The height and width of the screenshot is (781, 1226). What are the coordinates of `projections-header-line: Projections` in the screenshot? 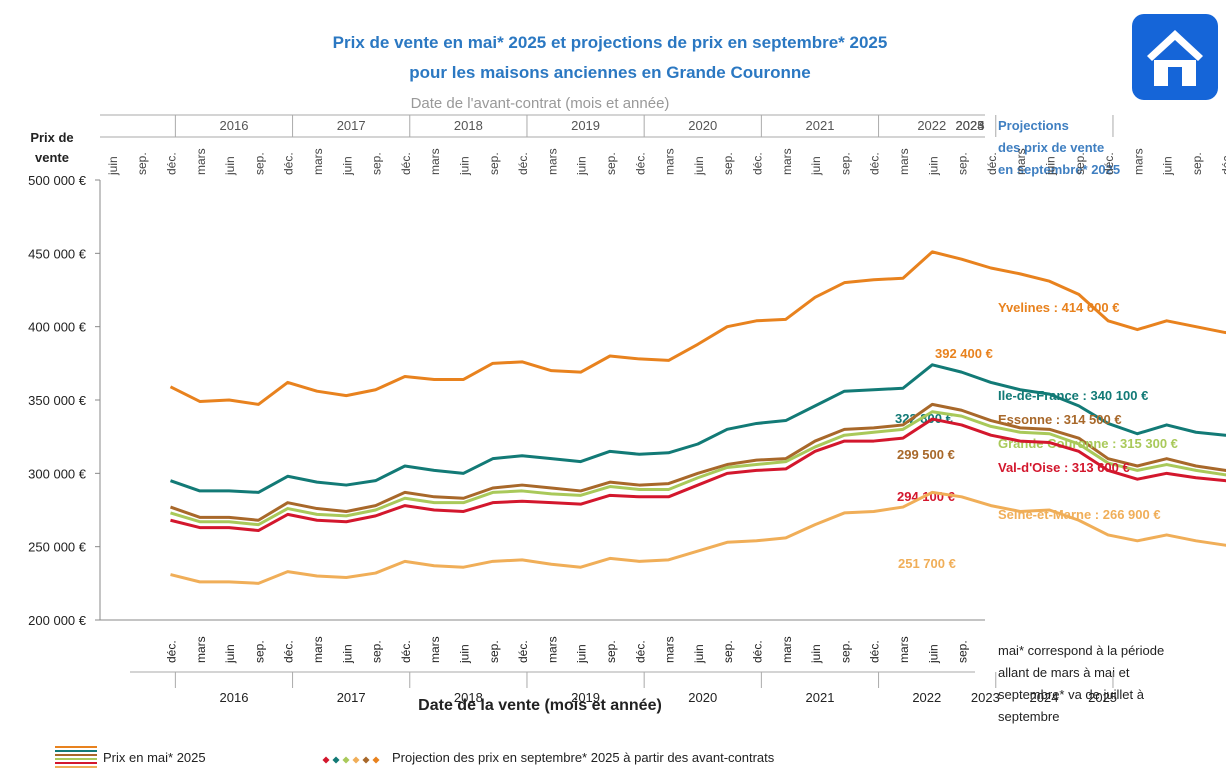 It's located at (1033, 125).